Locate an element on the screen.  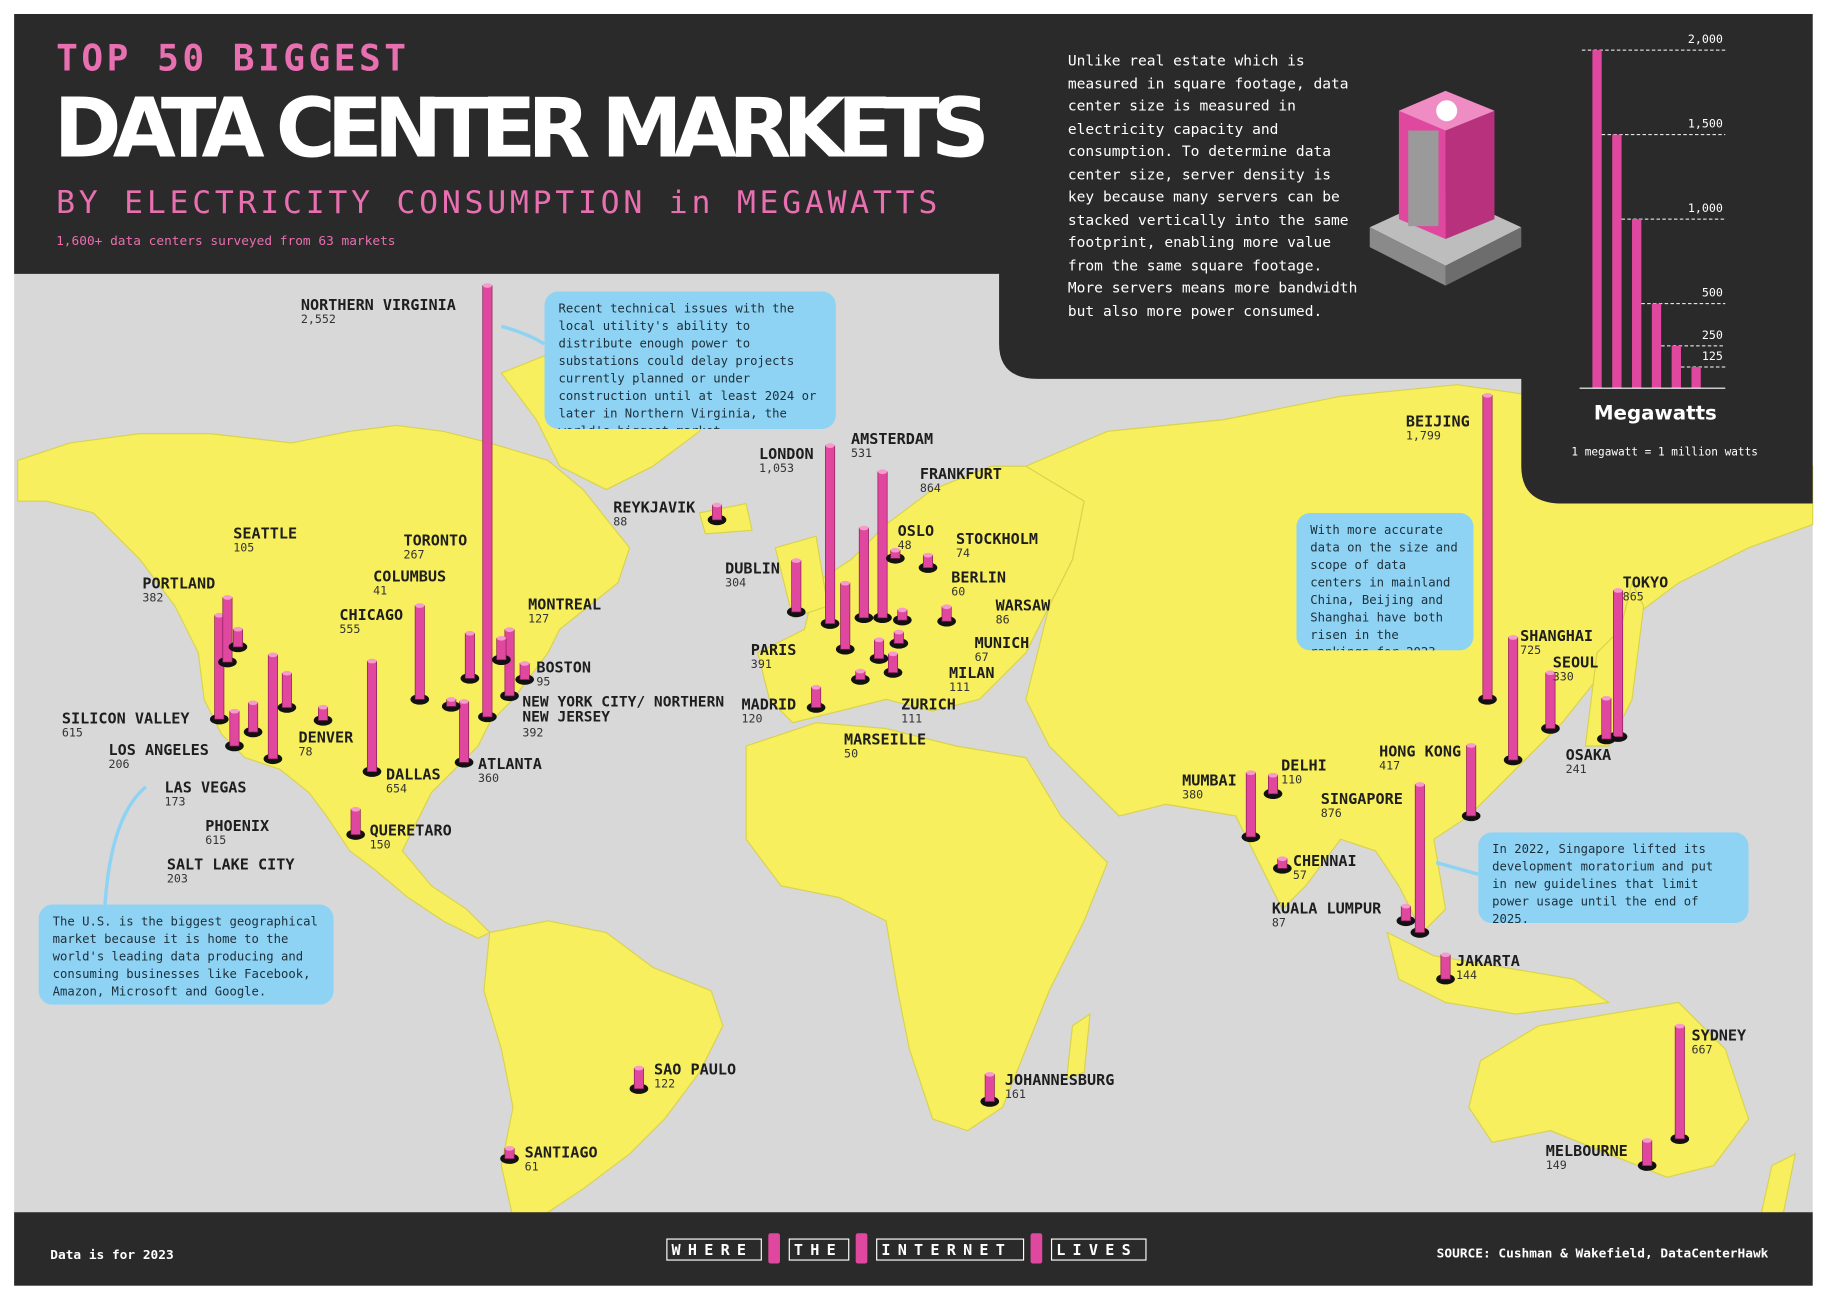
city-label: PHOENIX is located at coordinates (237, 826).